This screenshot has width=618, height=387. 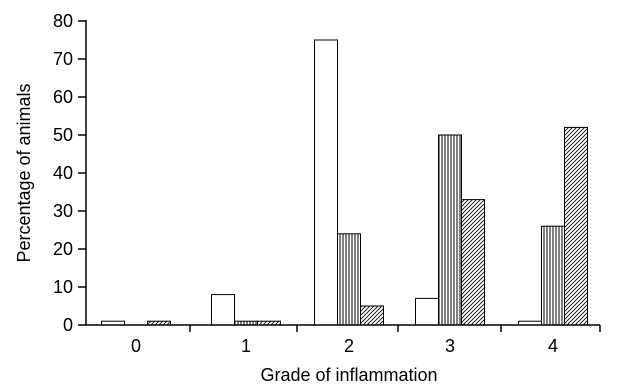 What do you see at coordinates (553, 346) in the screenshot?
I see `x-tick-label: 4` at bounding box center [553, 346].